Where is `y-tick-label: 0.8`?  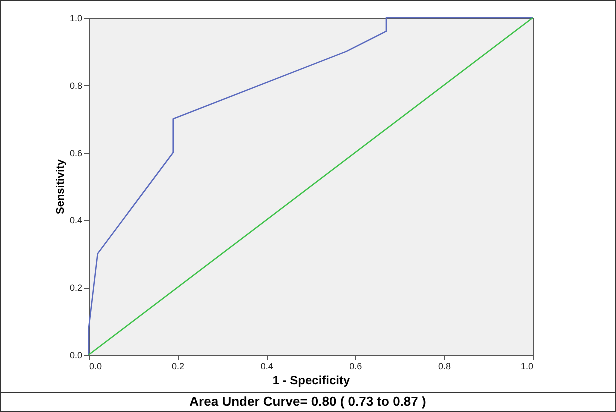
y-tick-label: 0.8 is located at coordinates (76, 85).